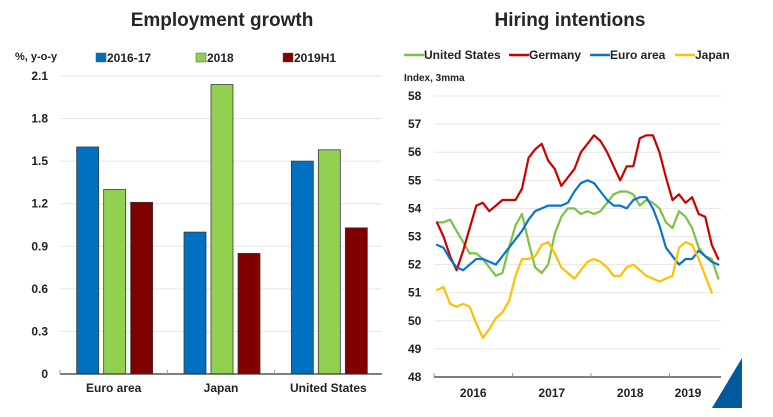 Image resolution: width=773 pixels, height=417 pixels. What do you see at coordinates (415, 321) in the screenshot?
I see `y-tick-label: 50` at bounding box center [415, 321].